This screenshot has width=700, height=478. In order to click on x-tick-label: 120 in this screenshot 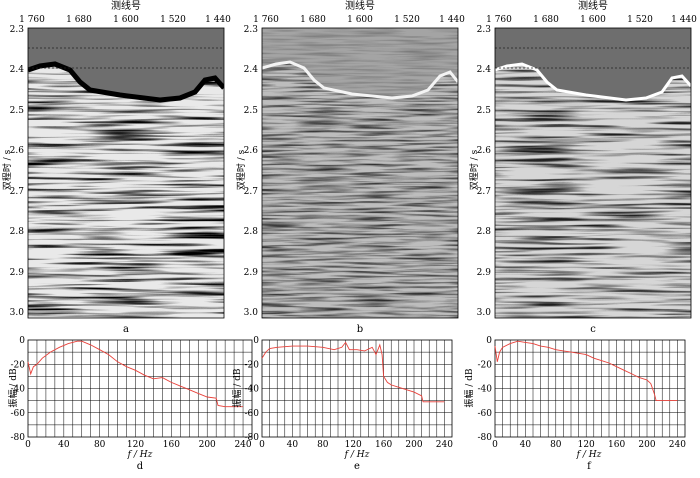, I will do `click(586, 445)`.